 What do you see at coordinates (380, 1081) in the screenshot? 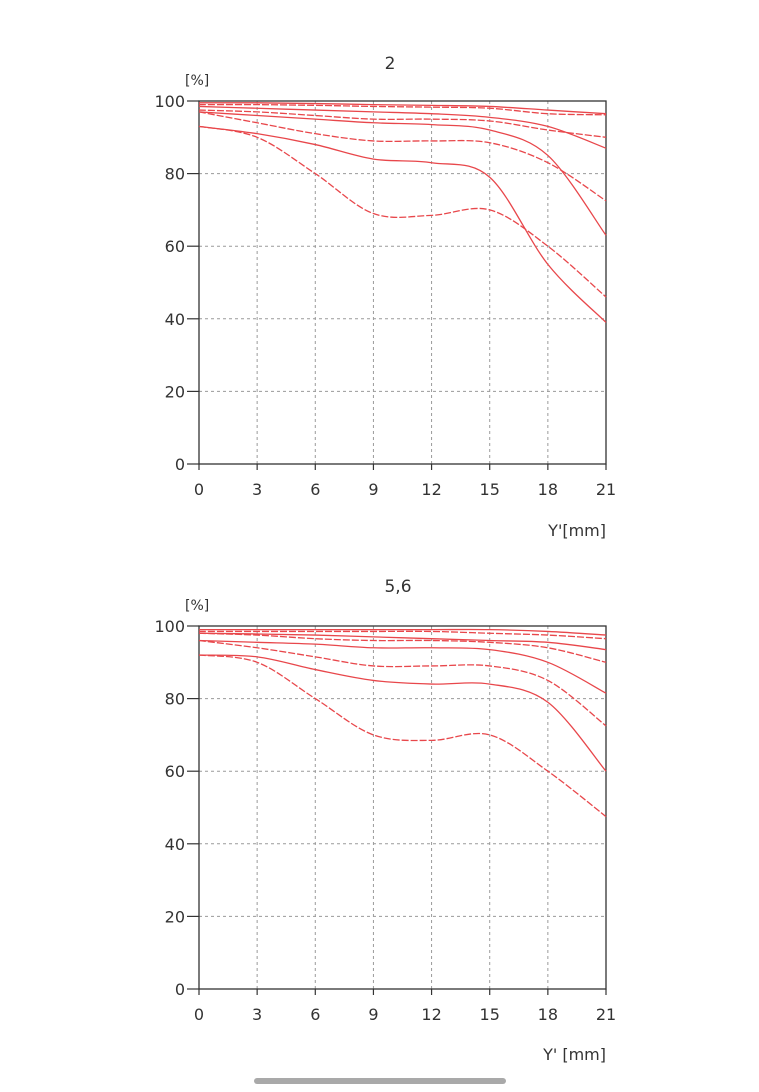
I see `home-indicator` at bounding box center [380, 1081].